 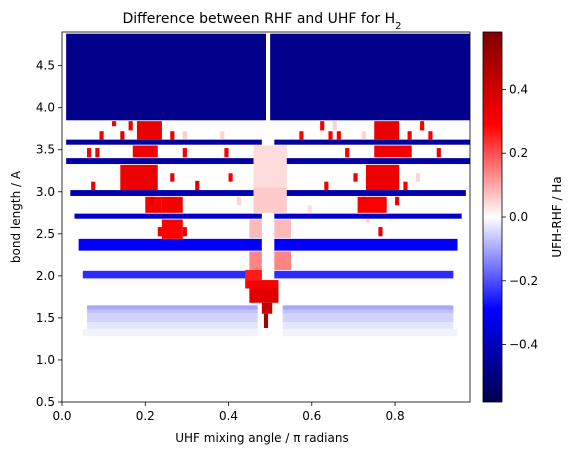 I want to click on chart-title: Difference between RHF and UHF for H2, so click(x=261, y=21).